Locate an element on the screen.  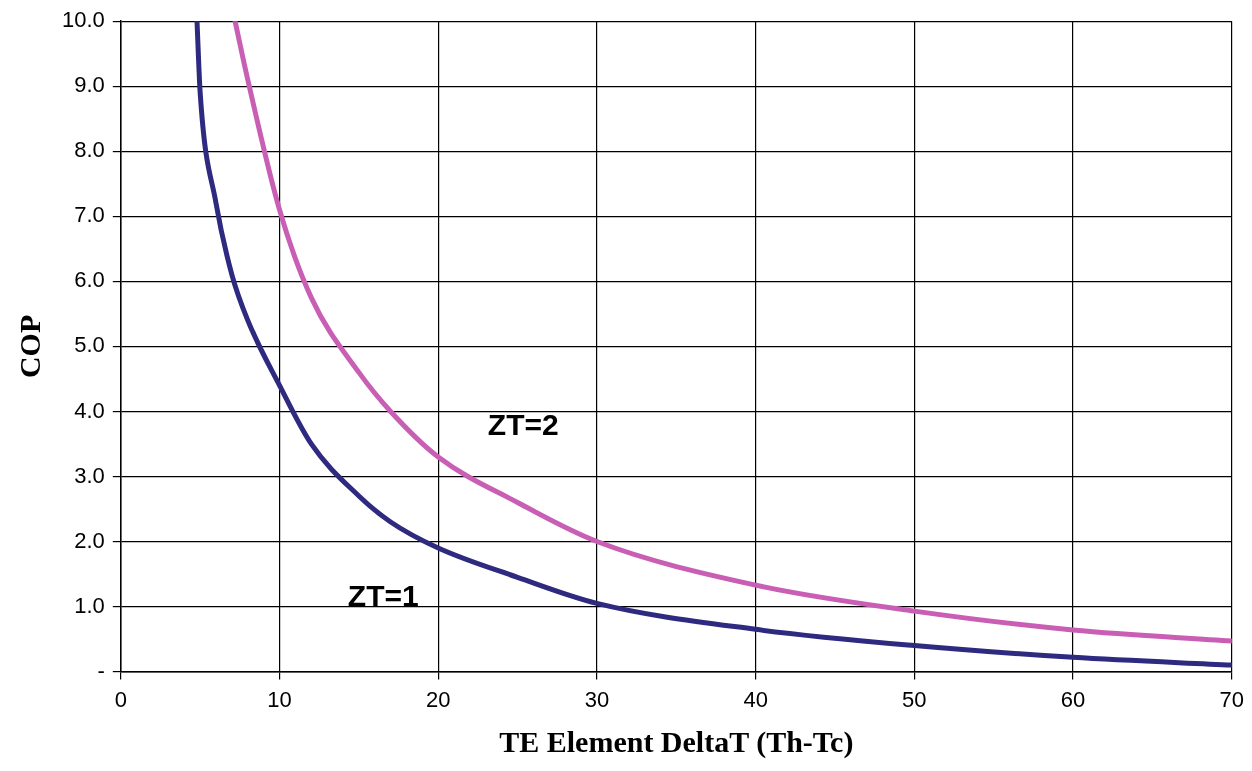
series-label: ZT=2 is located at coordinates (523, 425).